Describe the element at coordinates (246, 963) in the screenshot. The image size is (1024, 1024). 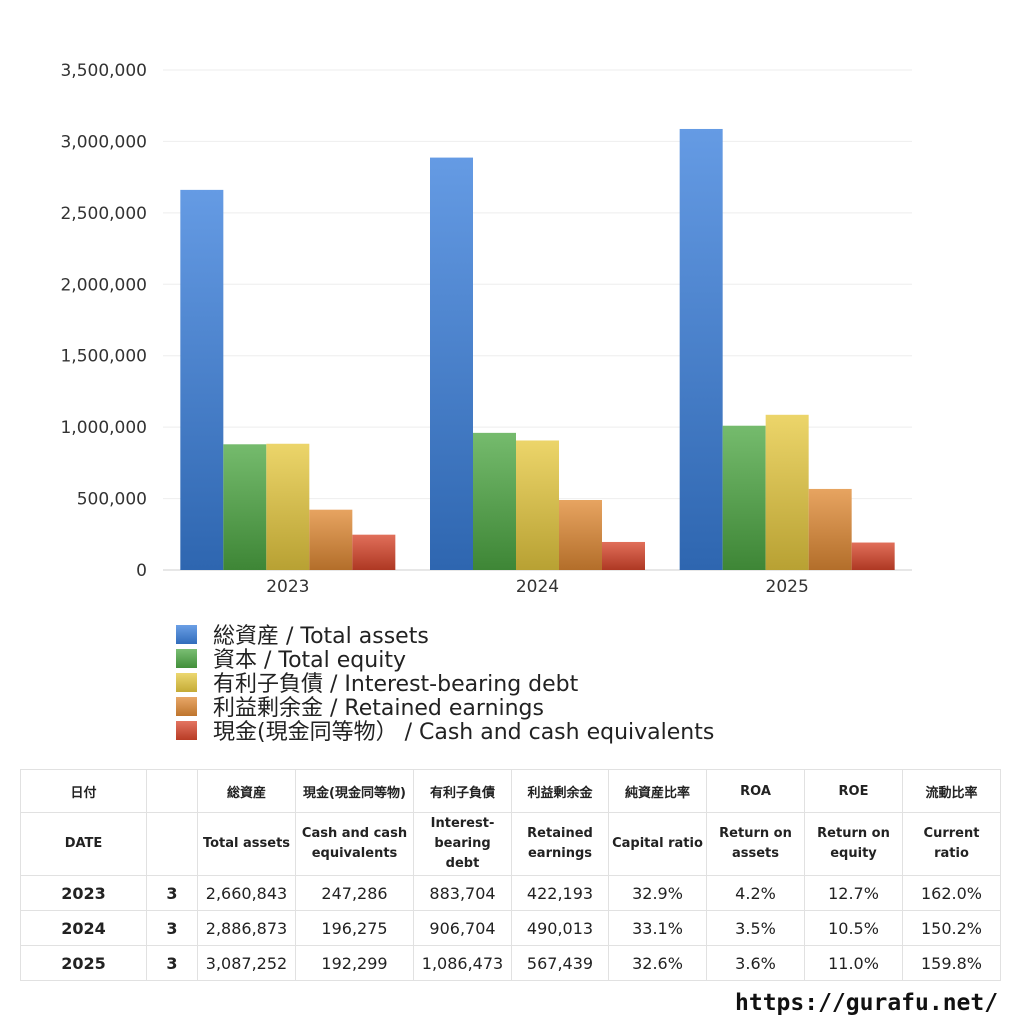
I see `table-cell: 3,087,252` at that location.